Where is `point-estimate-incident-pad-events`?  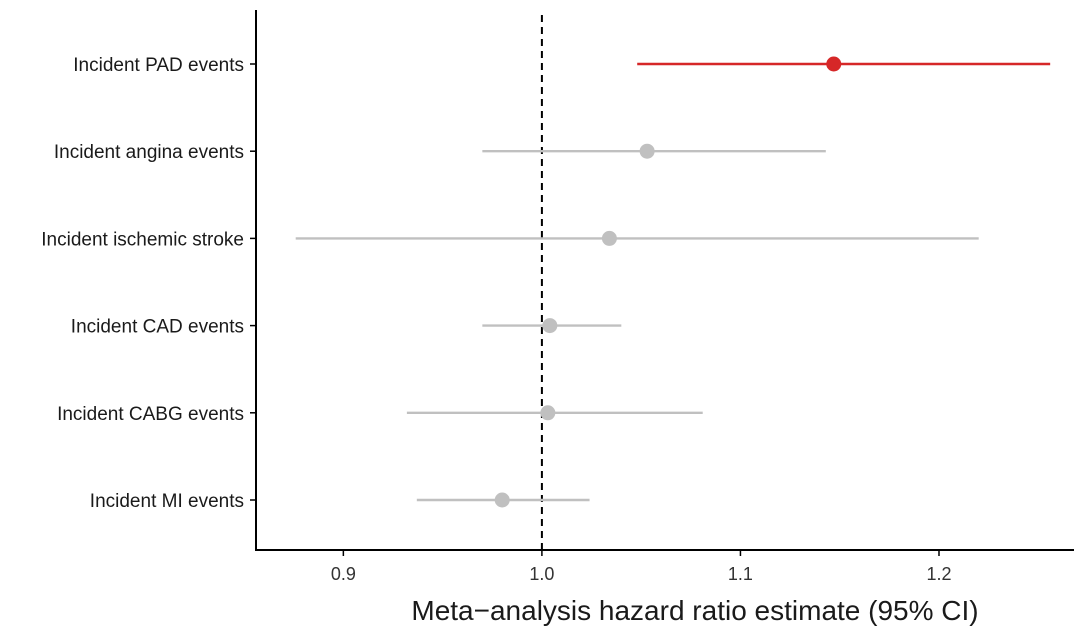 point-estimate-incident-pad-events is located at coordinates (834, 64).